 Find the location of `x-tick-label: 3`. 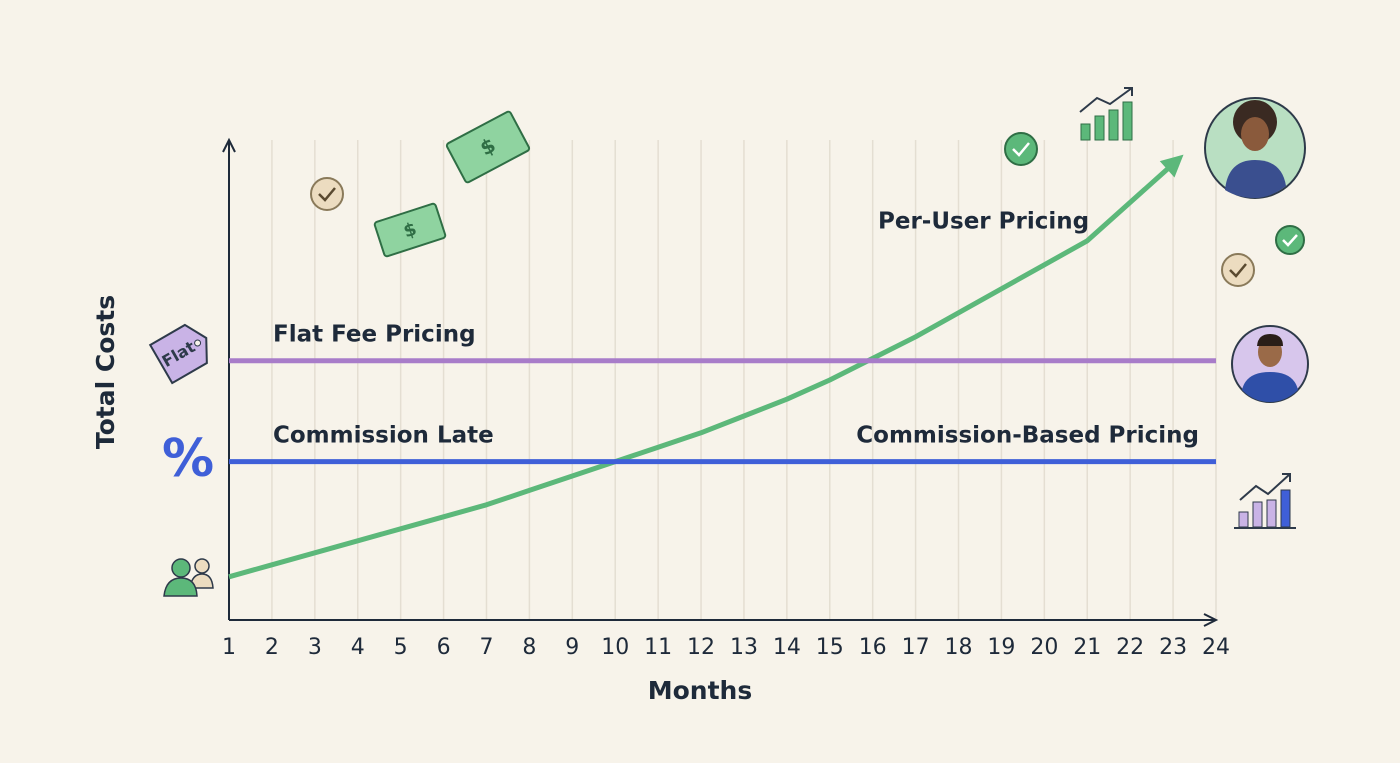

x-tick-label: 3 is located at coordinates (315, 647).